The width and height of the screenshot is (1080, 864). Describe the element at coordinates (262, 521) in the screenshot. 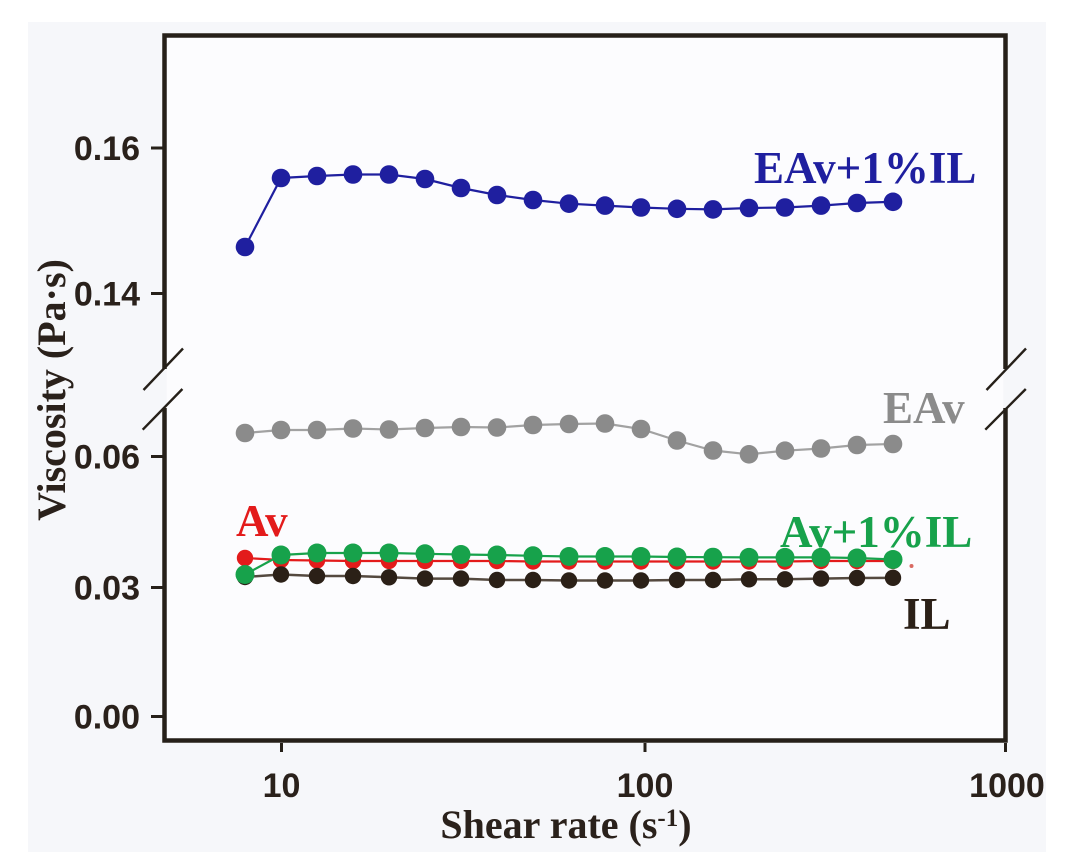

I see `svg-text: Av` at that location.